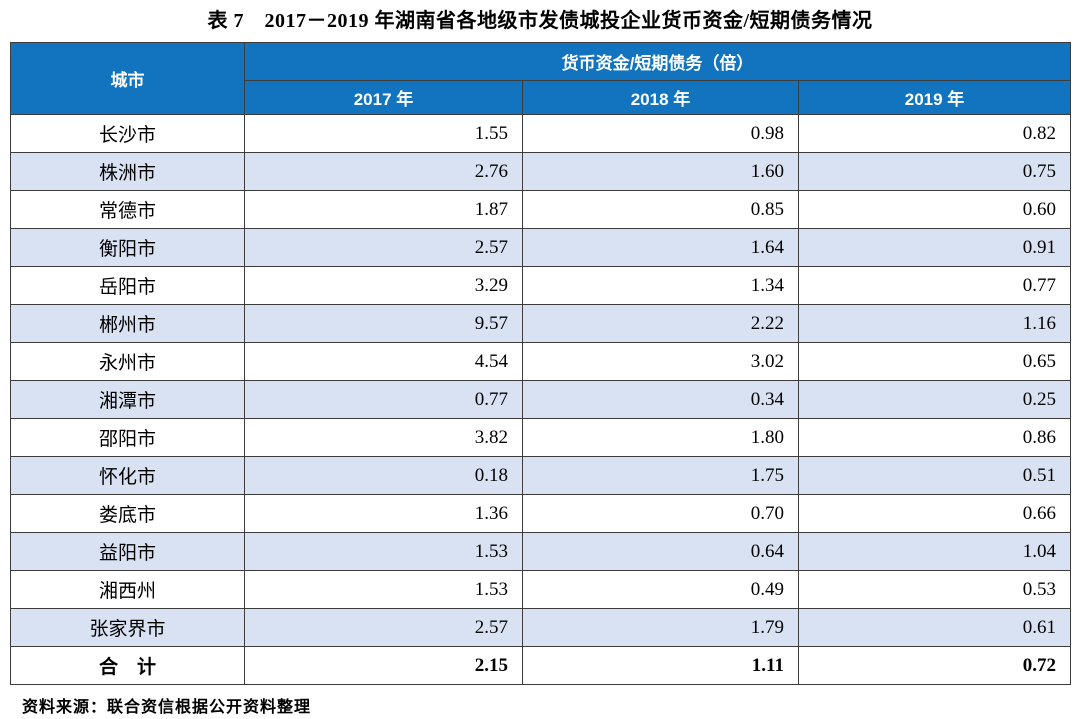 The height and width of the screenshot is (719, 1080). Describe the element at coordinates (660, 285) in the screenshot. I see `value-cell: 1.34` at that location.